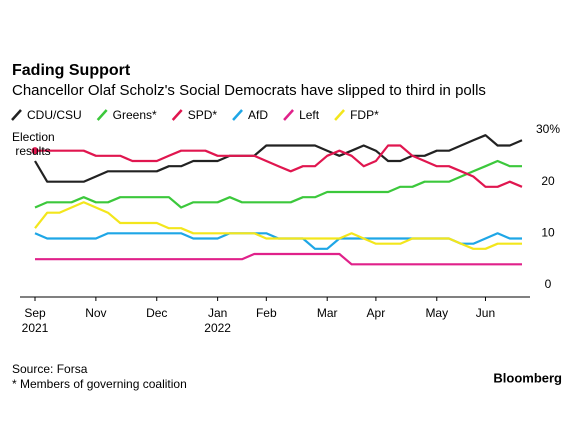 Image resolution: width=576 pixels, height=432 pixels. I want to click on legend-label: AfD, so click(258, 115).